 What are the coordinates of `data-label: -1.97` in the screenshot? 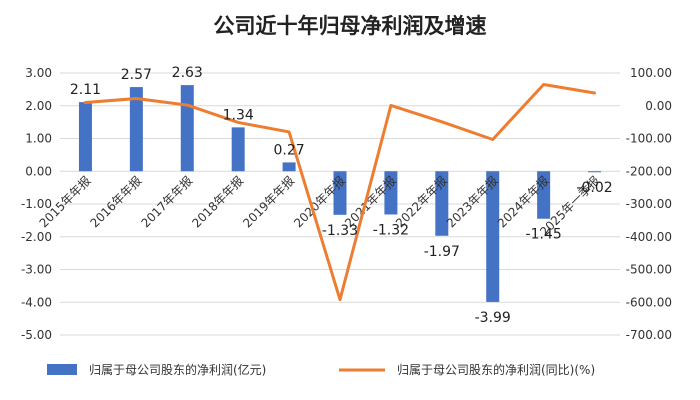 It's located at (442, 252).